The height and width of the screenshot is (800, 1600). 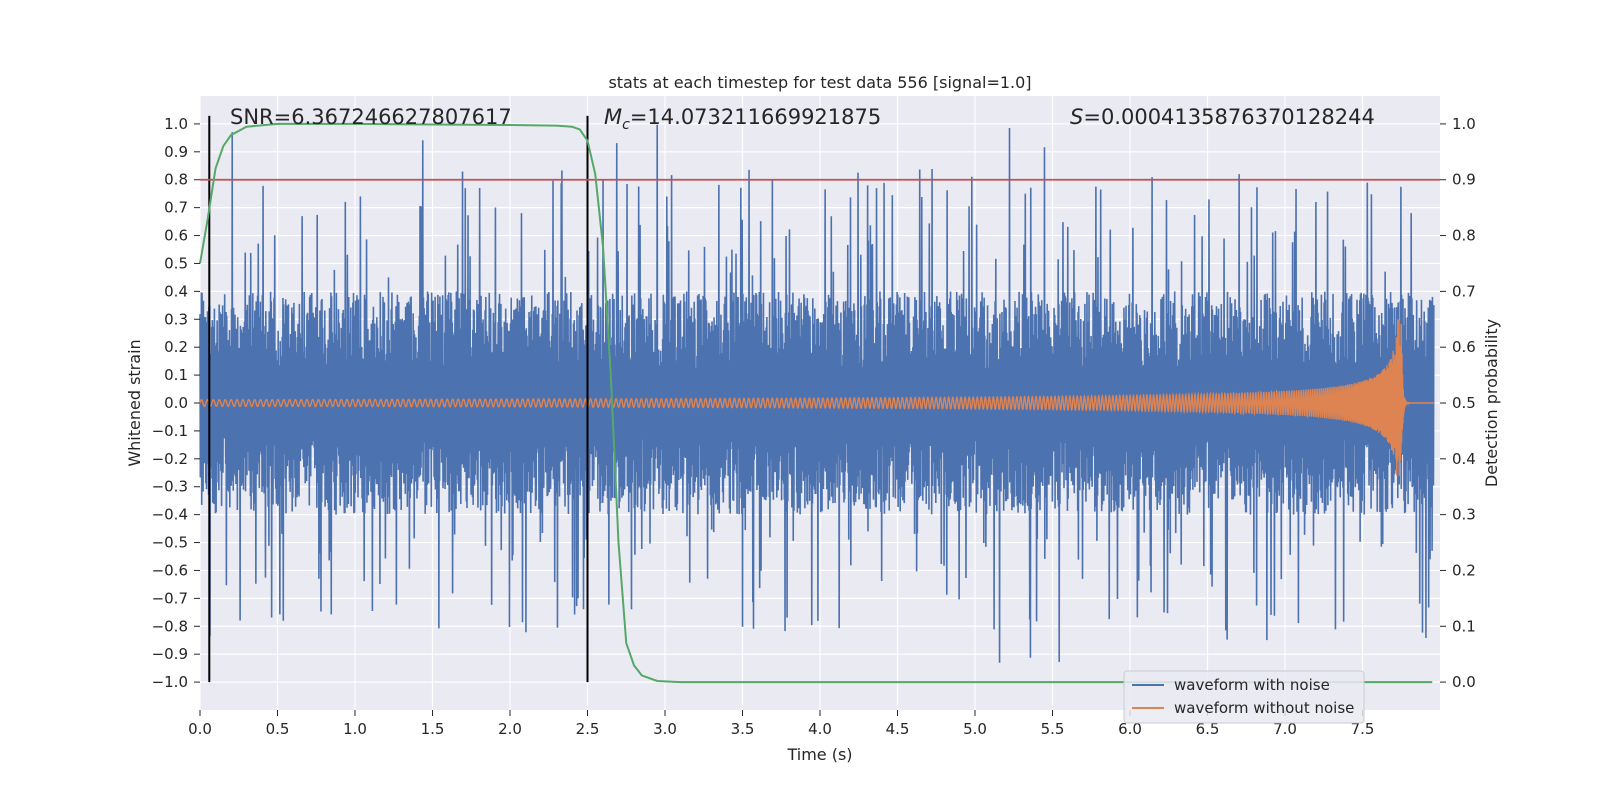 I want to click on y-tick-label: 0.1, so click(x=176, y=375).